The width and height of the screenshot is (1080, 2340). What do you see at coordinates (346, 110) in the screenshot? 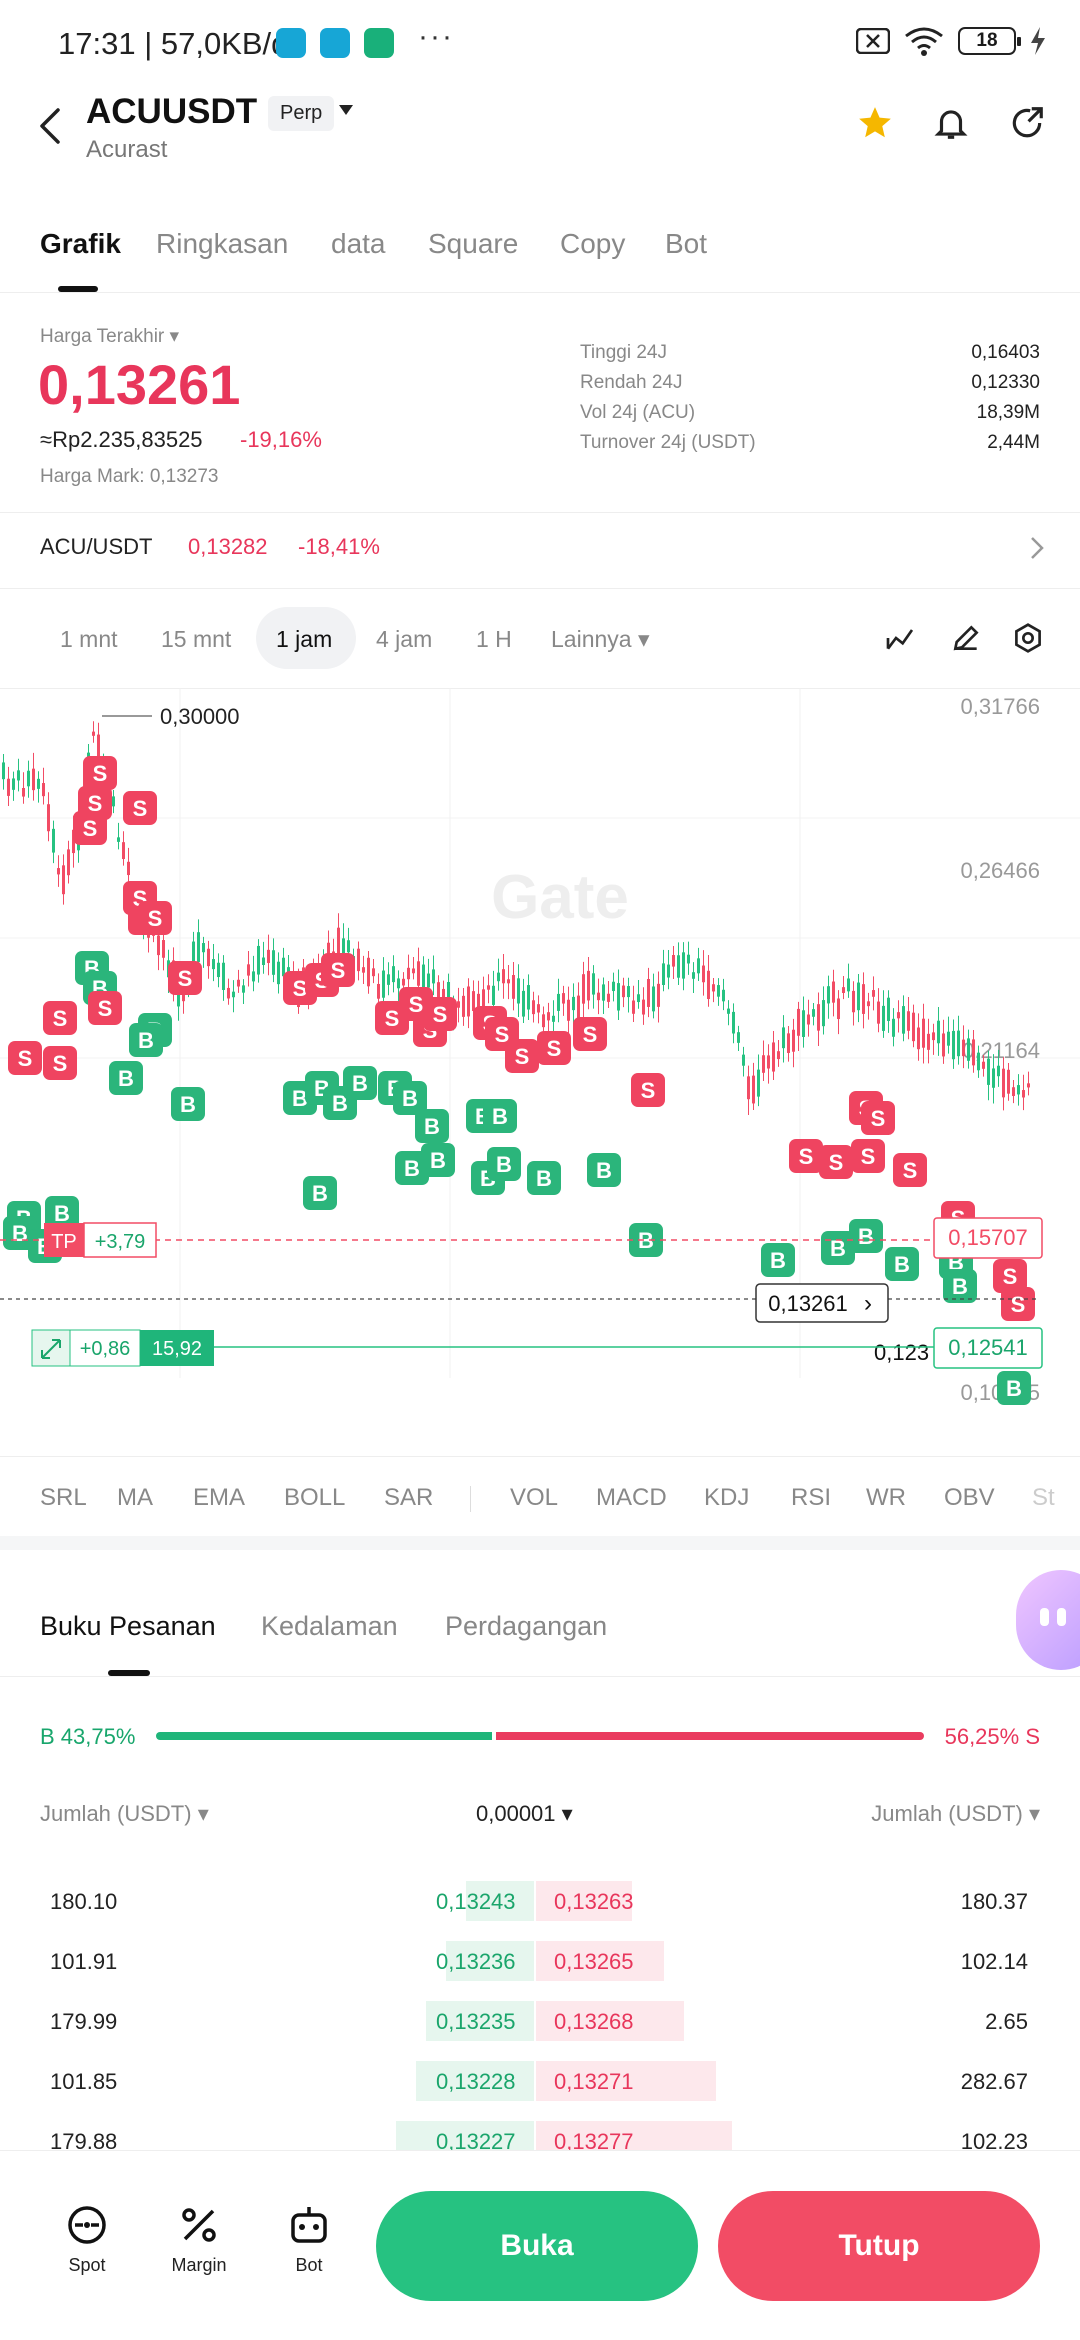
I see `chevron-down-icon` at bounding box center [346, 110].